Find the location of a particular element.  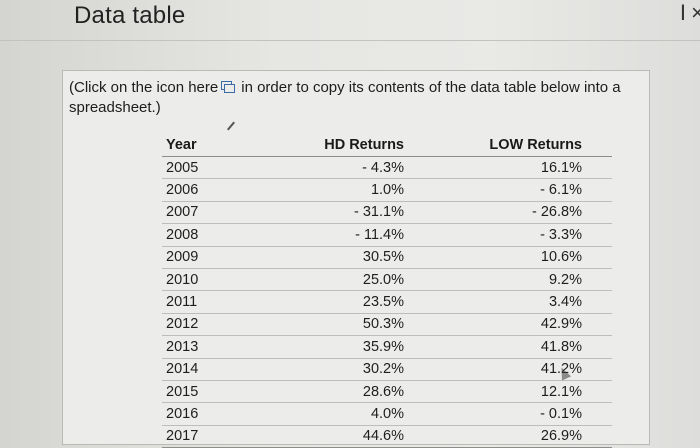

cell-year: 2013 is located at coordinates (201, 347).